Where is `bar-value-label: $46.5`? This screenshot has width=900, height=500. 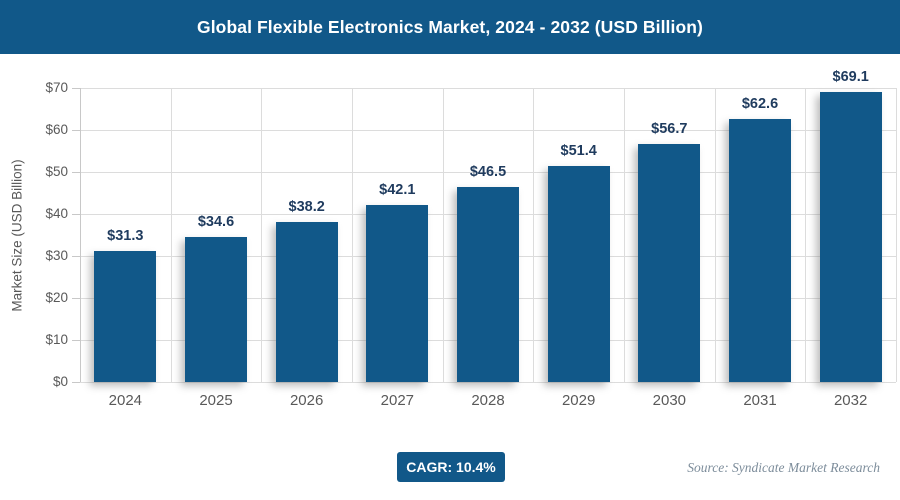 bar-value-label: $46.5 is located at coordinates (488, 171).